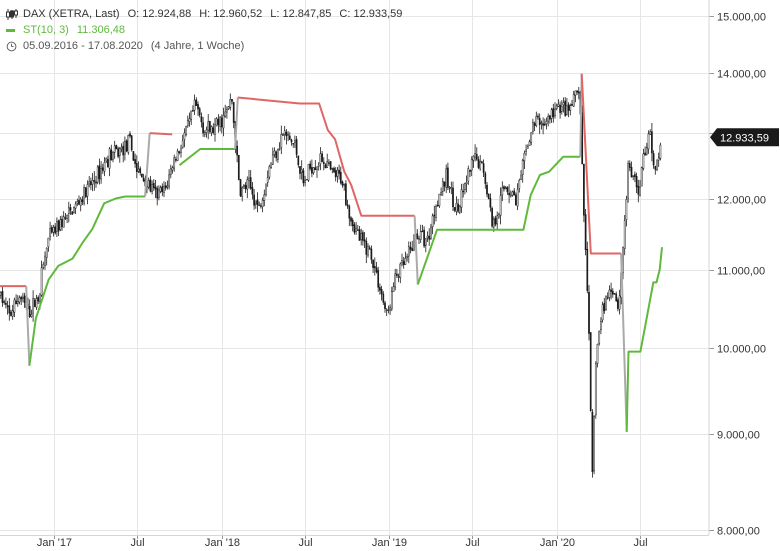 This screenshot has width=780, height=551. Describe the element at coordinates (741, 201) in the screenshot. I see `y-tick-label: 12.000,00` at that location.